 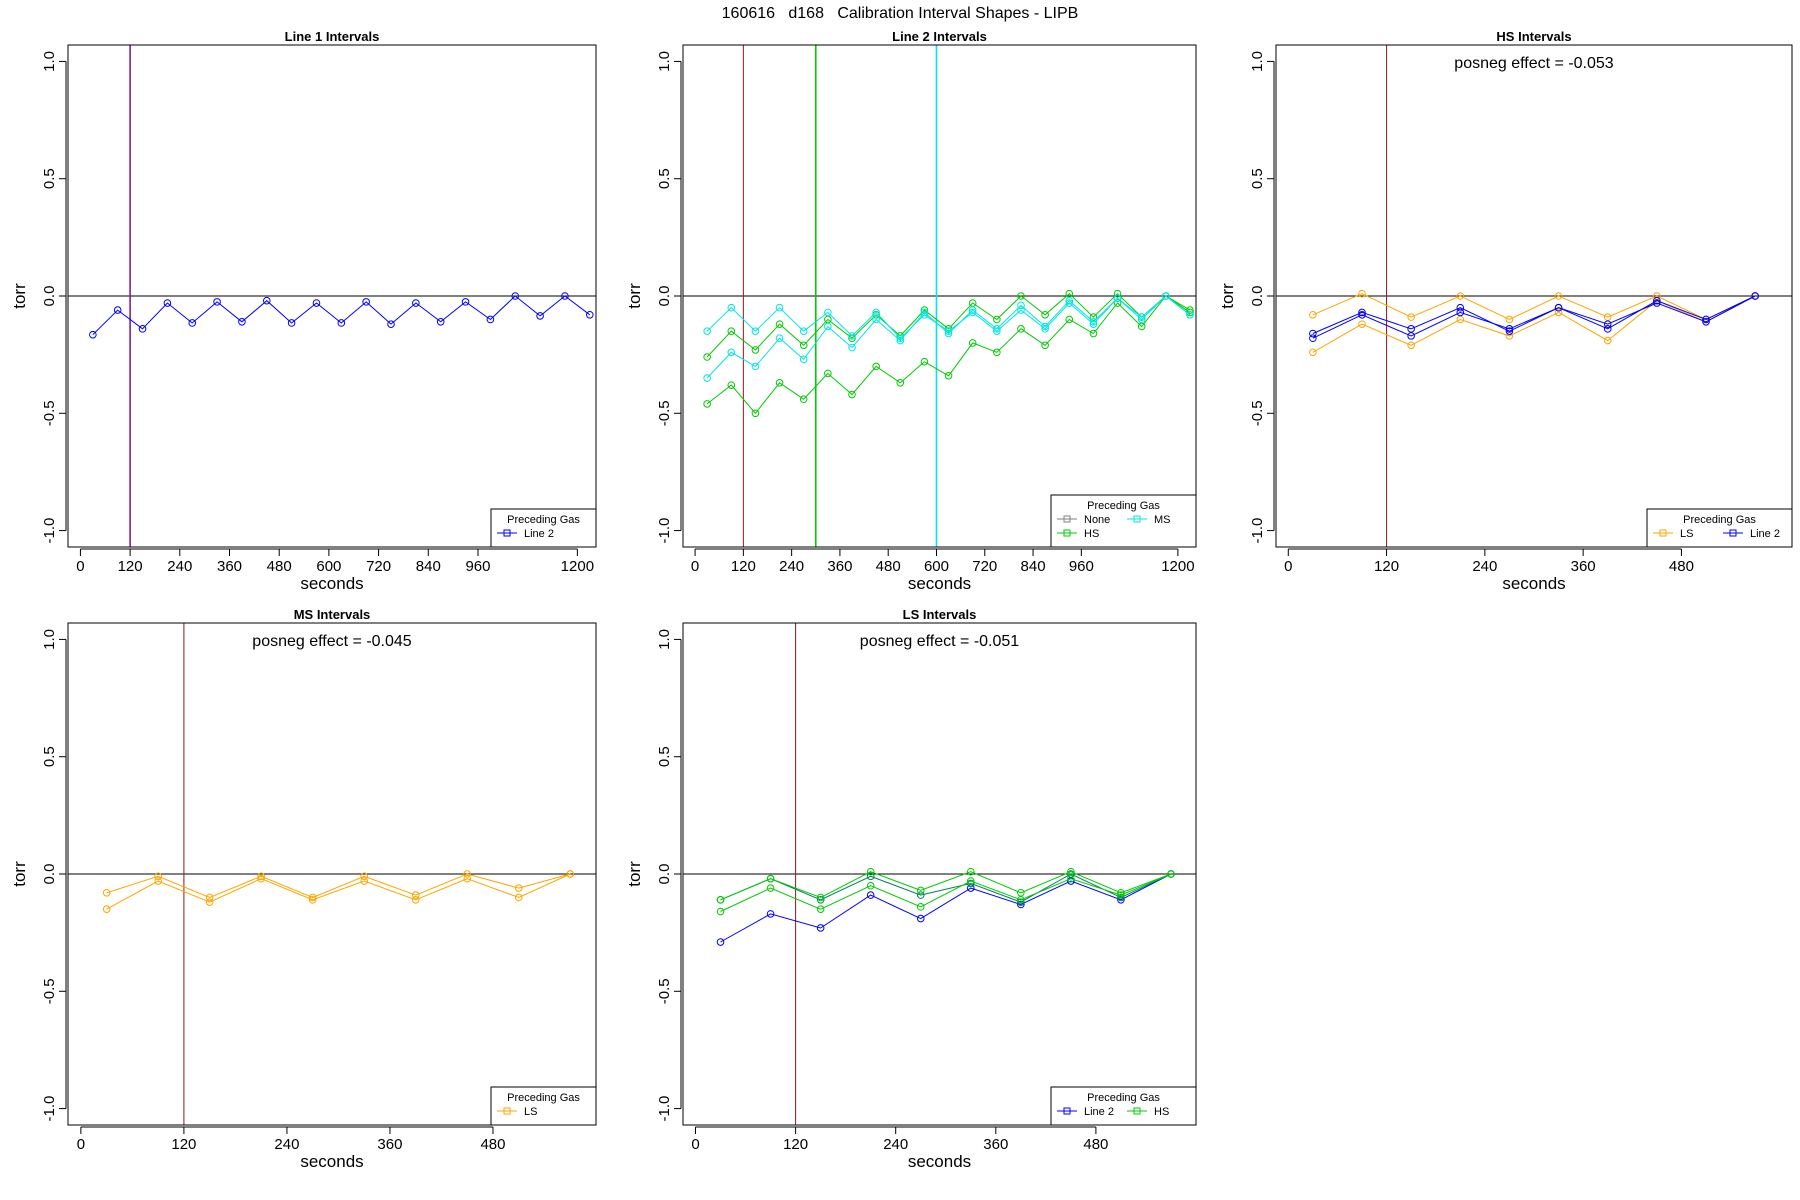 I want to click on y-tick-label: -1.0, so click(x=1257, y=531).